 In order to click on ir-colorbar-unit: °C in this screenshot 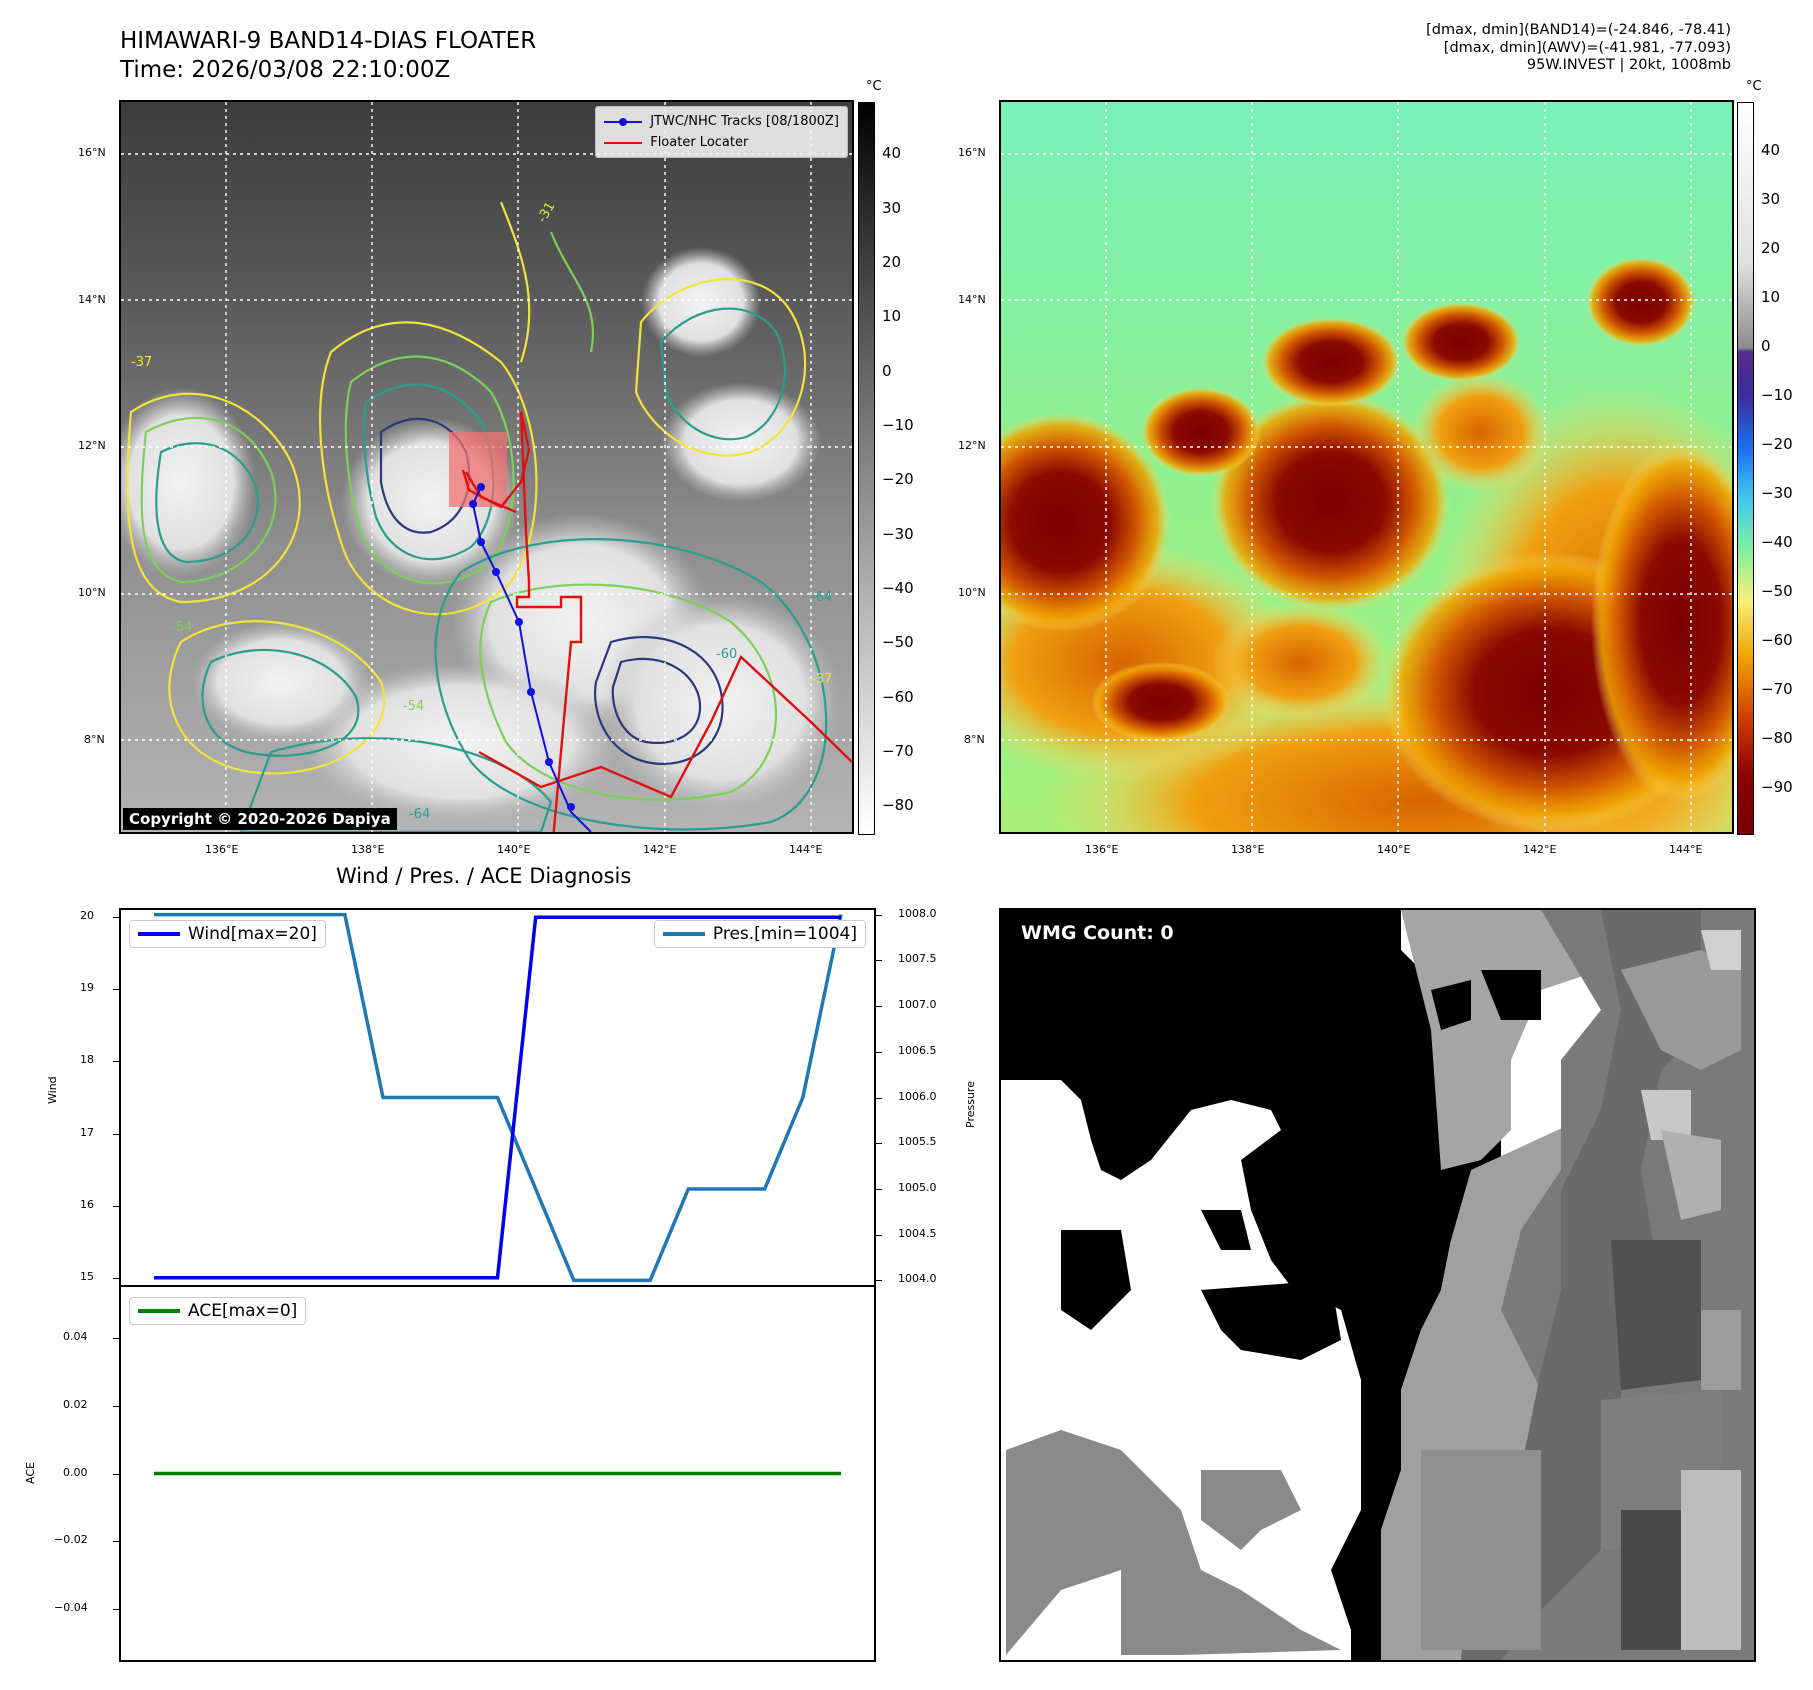, I will do `click(874, 86)`.